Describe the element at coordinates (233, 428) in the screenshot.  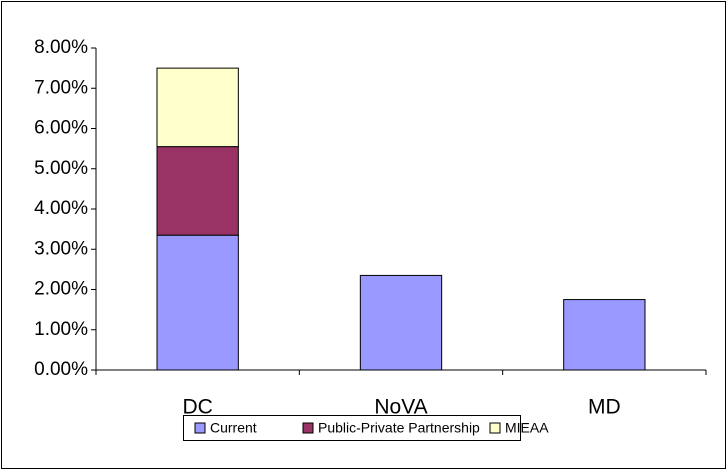
I see `legend-label: Current` at that location.